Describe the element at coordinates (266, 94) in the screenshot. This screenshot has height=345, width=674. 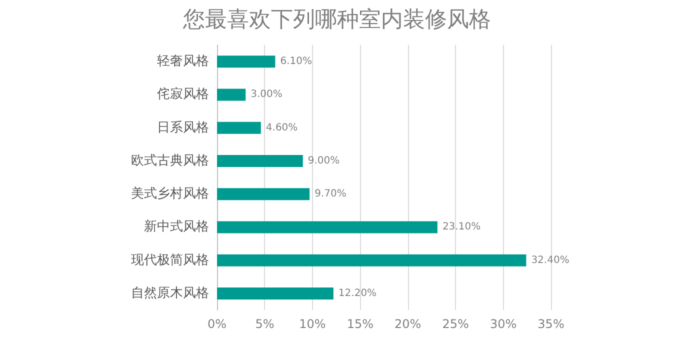
I see `data-label: 3.00%` at that location.